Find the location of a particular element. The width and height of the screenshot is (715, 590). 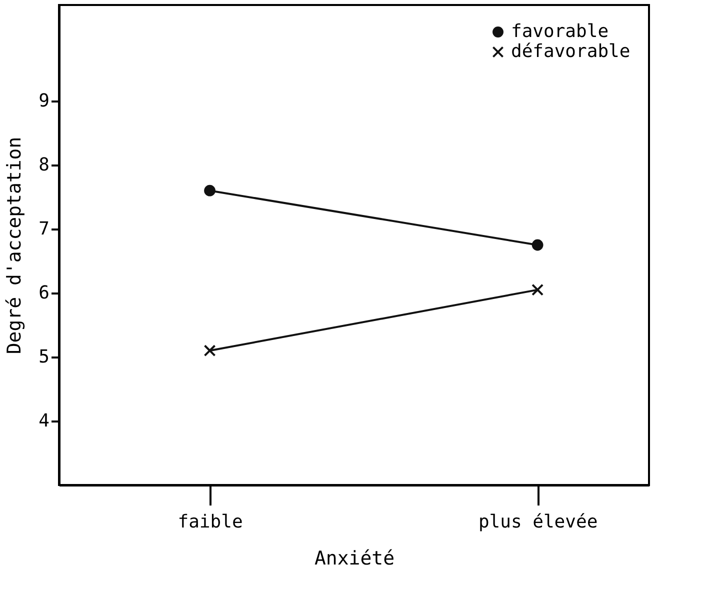

y-tick-label: 4 is located at coordinates (44, 421).